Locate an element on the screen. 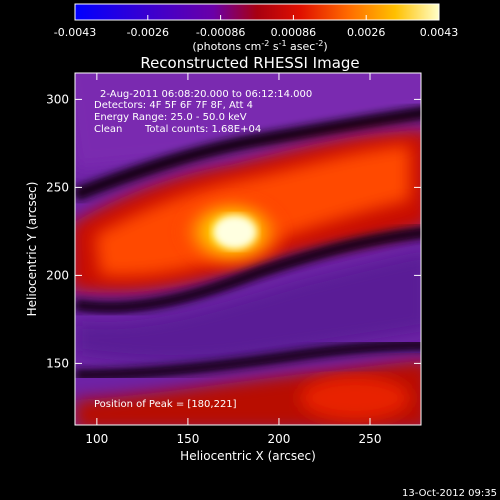  colorbar-tick-label: 0.0026 is located at coordinates (366, 32).